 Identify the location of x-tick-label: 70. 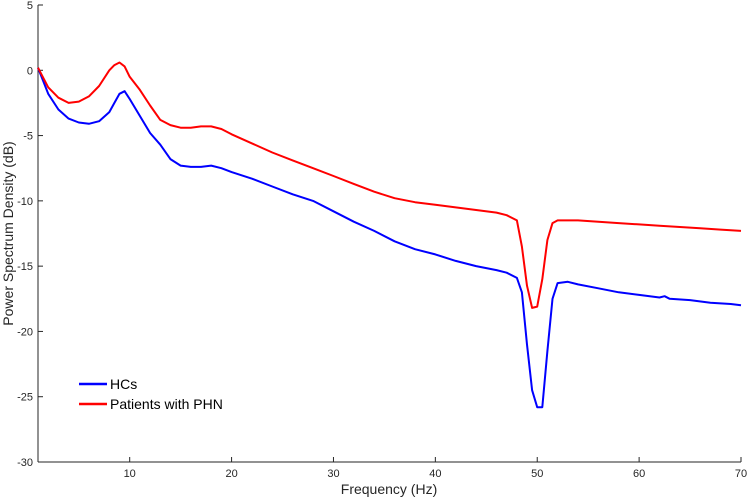
(741, 474).